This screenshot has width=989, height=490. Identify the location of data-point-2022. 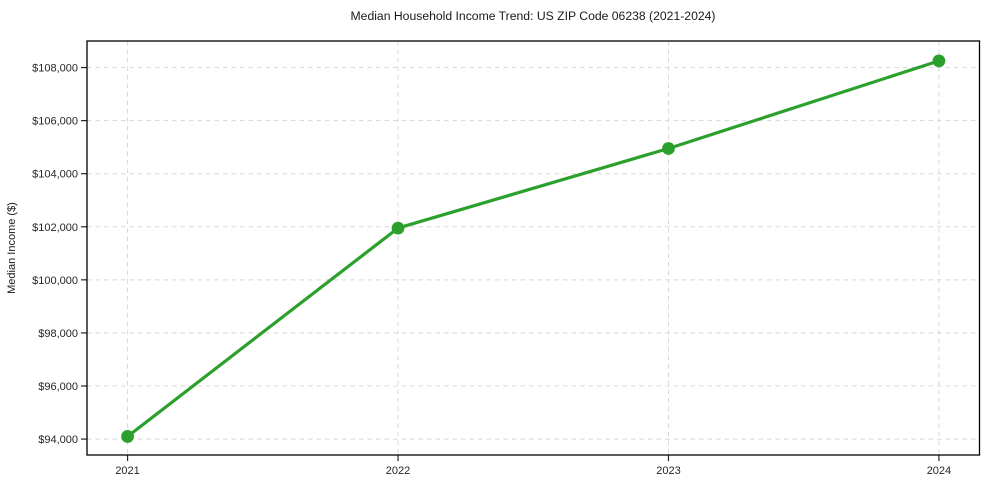
(398, 228).